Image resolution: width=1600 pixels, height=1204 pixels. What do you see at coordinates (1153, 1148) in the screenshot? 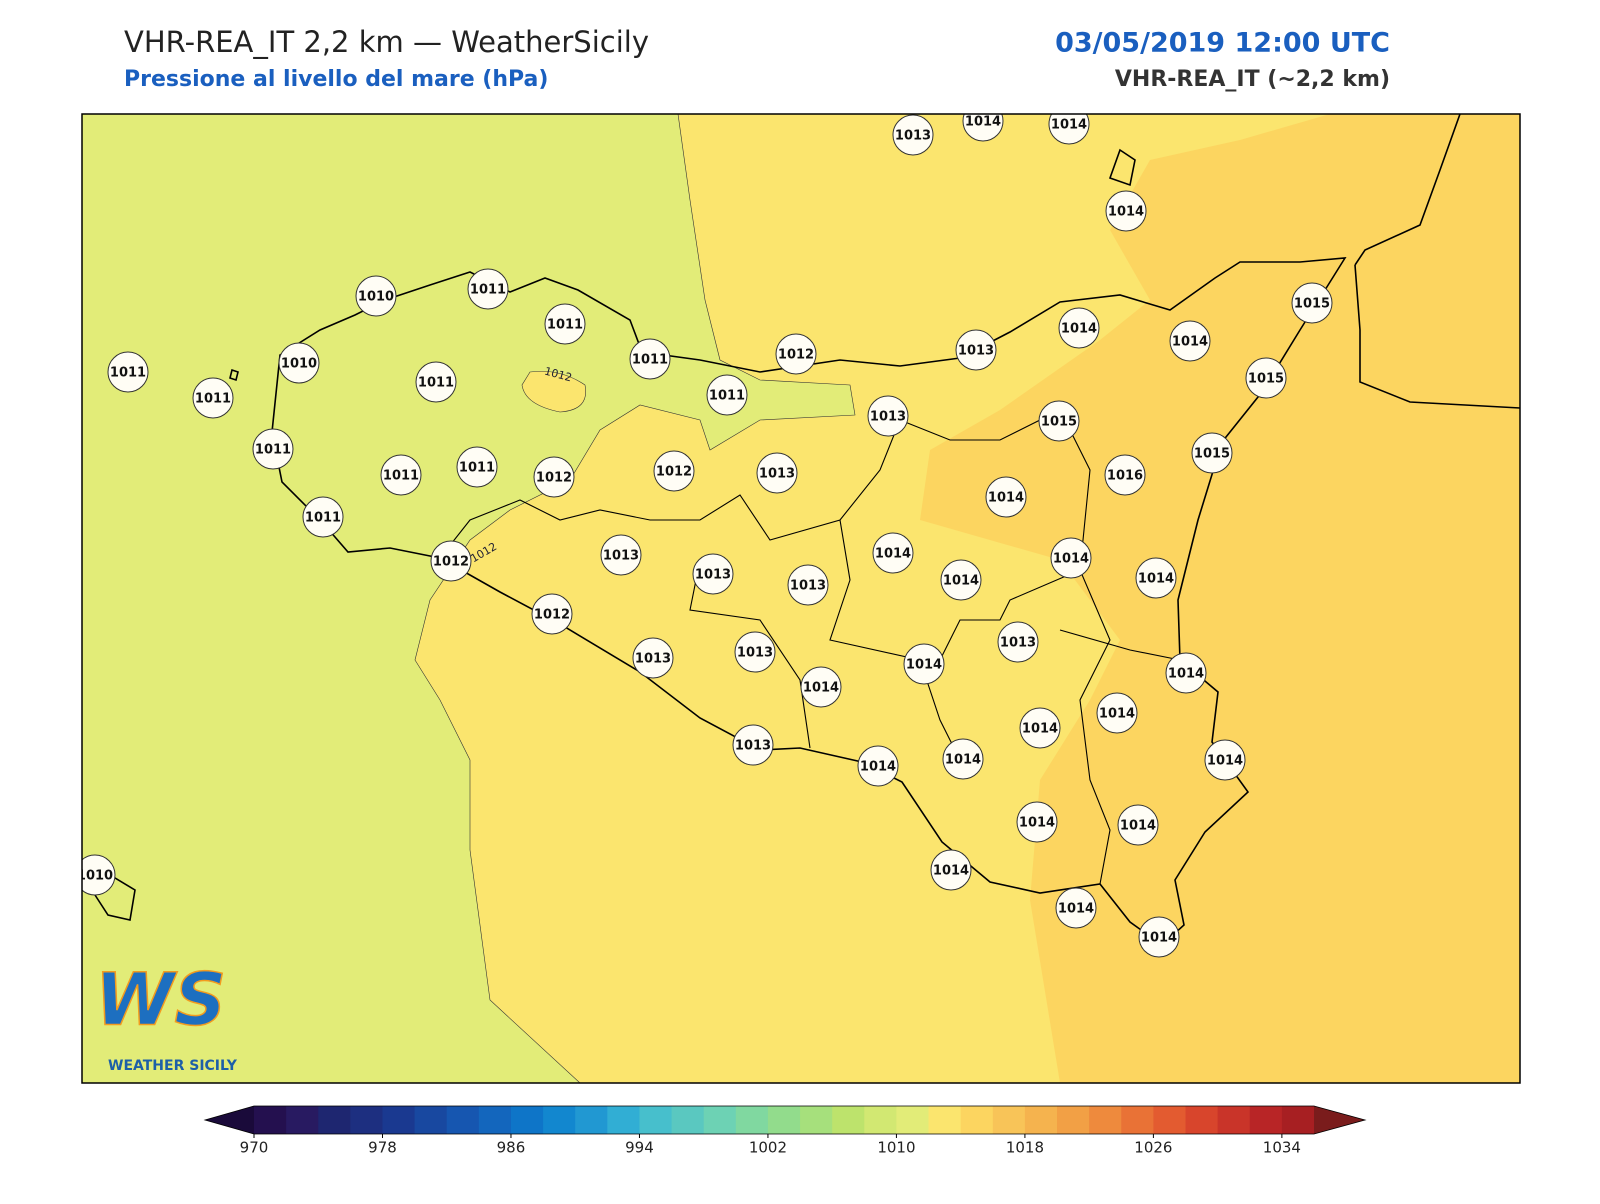
I see `colorbar-tick-label: 1026` at bounding box center [1153, 1148].